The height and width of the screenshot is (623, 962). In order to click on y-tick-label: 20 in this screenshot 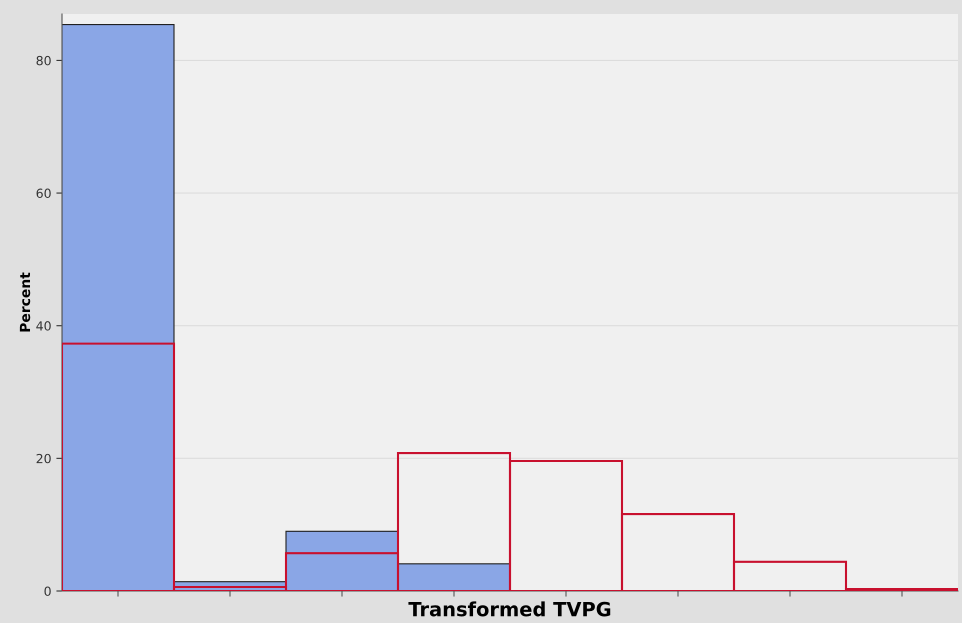, I will do `click(43, 459)`.